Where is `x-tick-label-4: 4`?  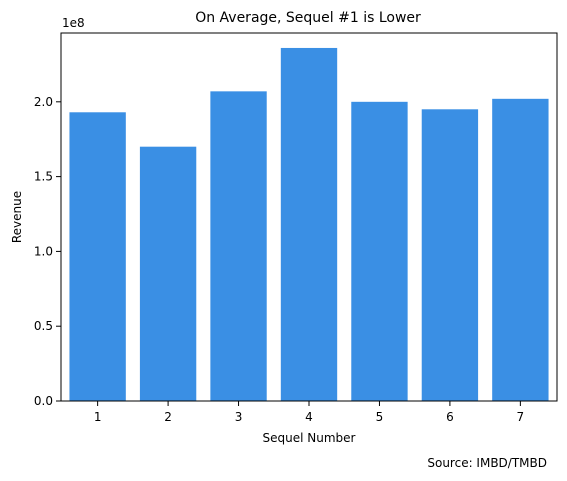 x-tick-label-4: 4 is located at coordinates (309, 417).